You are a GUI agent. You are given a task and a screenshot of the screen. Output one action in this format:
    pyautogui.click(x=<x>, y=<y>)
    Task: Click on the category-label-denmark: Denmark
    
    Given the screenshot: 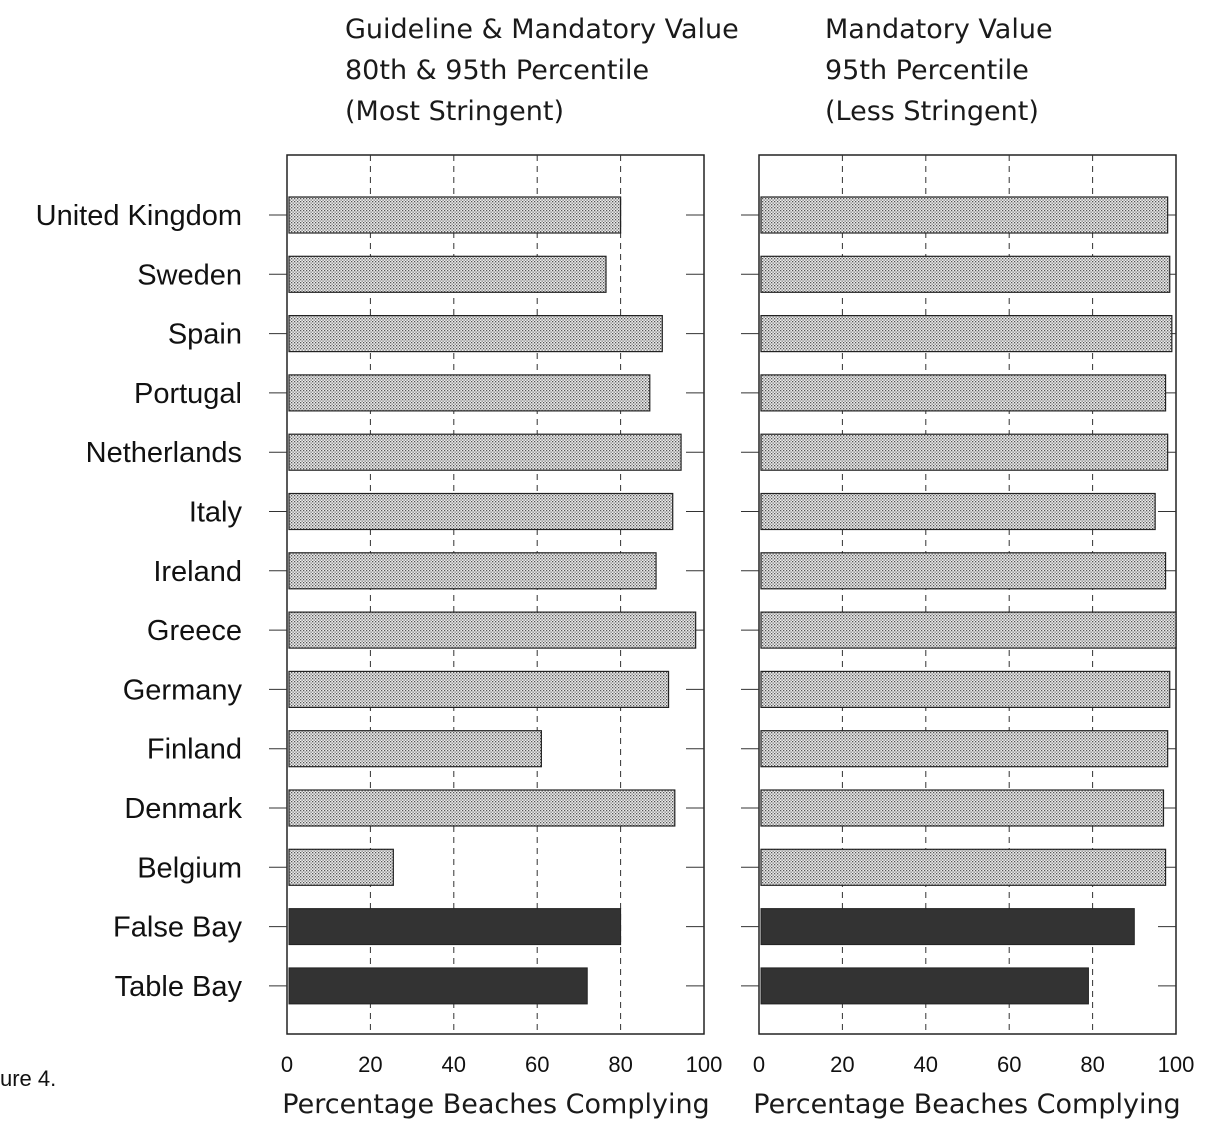 What is the action you would take?
    pyautogui.click(x=183, y=809)
    